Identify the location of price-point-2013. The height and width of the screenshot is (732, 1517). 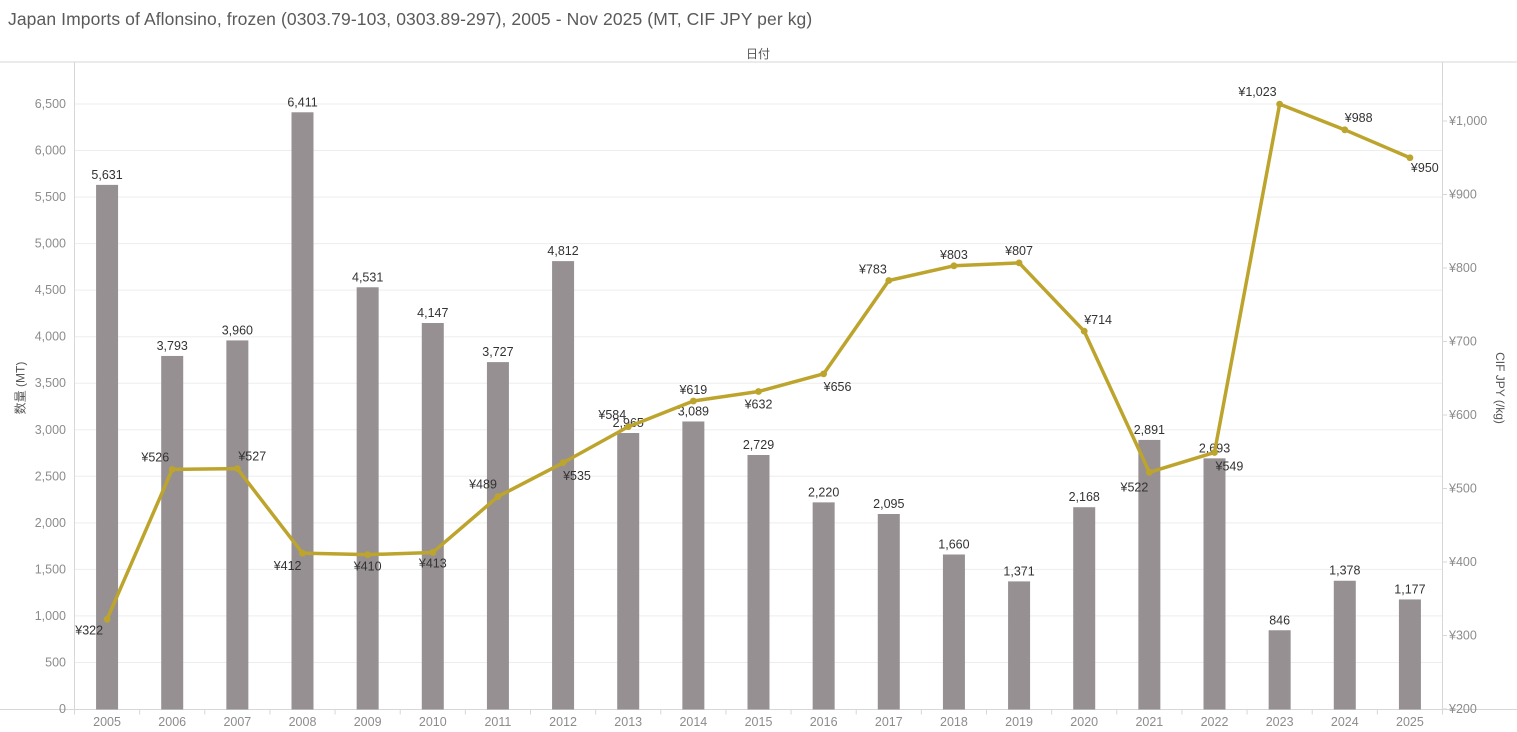
(628, 427).